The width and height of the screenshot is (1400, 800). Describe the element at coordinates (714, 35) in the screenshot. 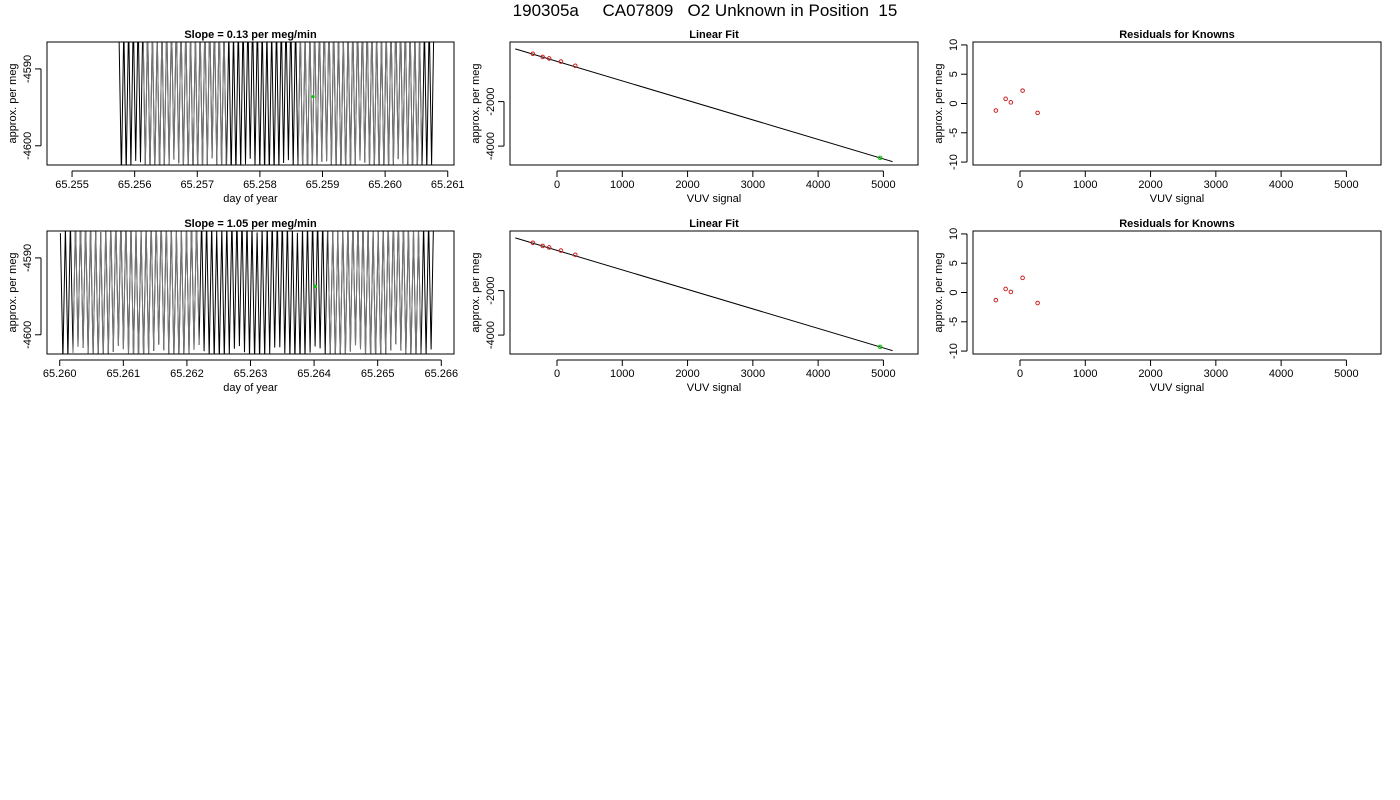

I see `panel-title: Linear Fit` at that location.